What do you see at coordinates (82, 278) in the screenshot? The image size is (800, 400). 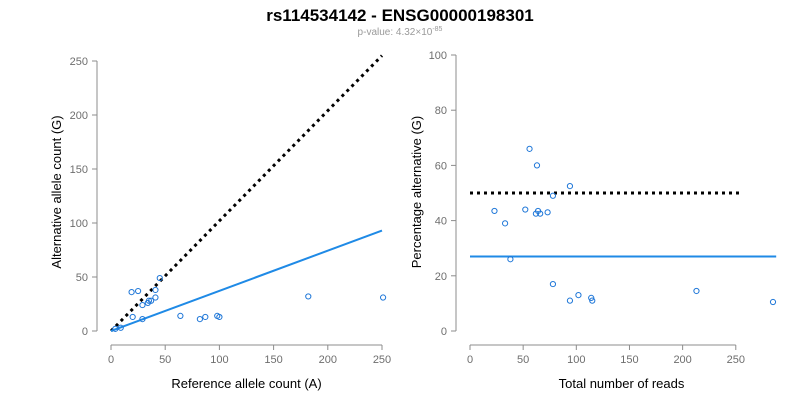 I see `y-tick-label: 50` at bounding box center [82, 278].